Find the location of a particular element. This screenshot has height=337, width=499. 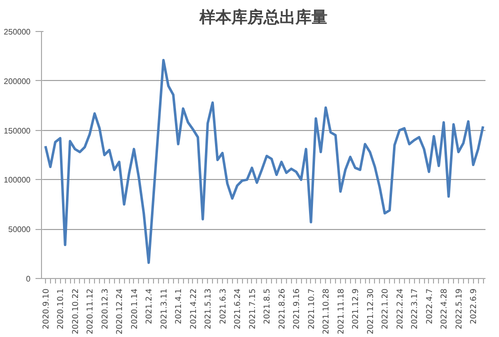

x-tick-label: 2022.4.28 is located at coordinates (444, 309).